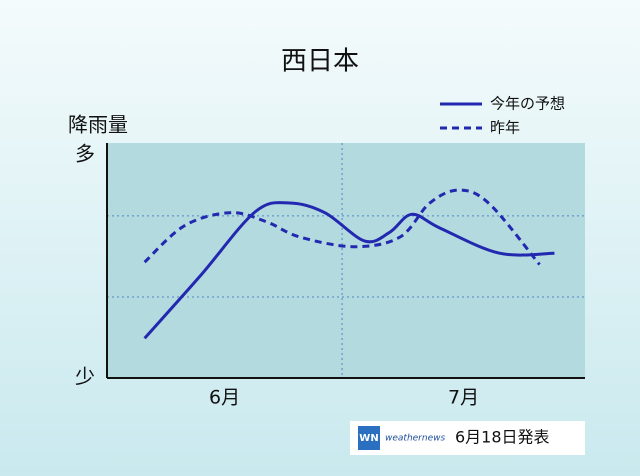 The width and height of the screenshot is (640, 476). What do you see at coordinates (98, 125) in the screenshot?
I see `y-axis-label: 降雨量` at bounding box center [98, 125].